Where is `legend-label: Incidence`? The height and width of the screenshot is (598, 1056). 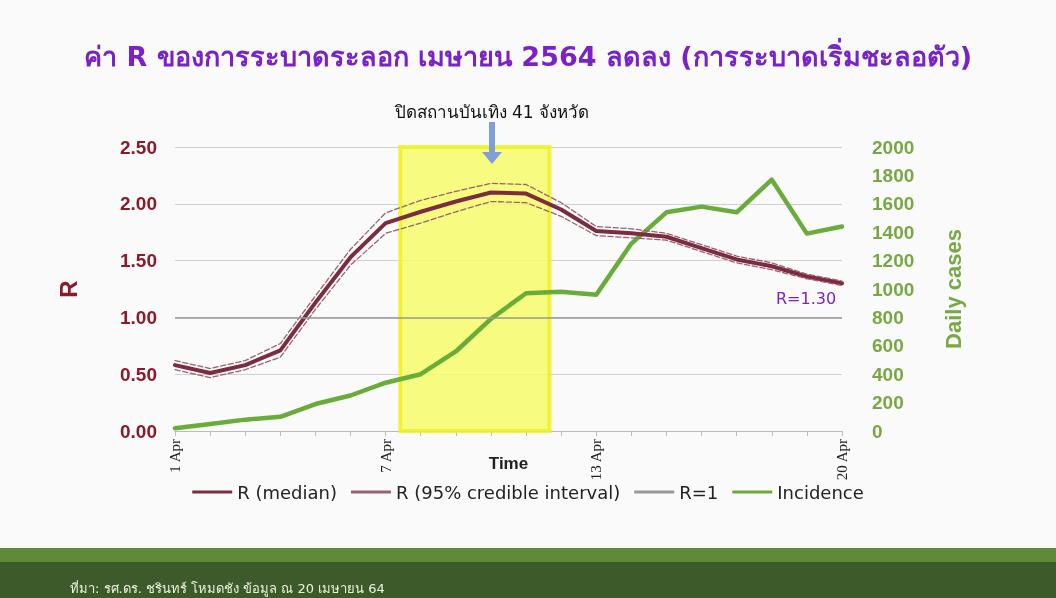 legend-label: Incidence is located at coordinates (820, 492).